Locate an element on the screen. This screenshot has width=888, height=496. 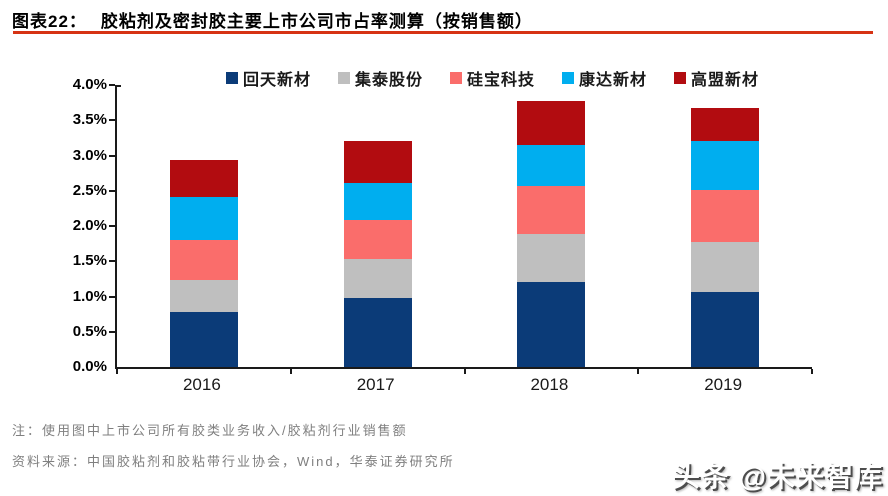
y-axis-label: 2.5% is located at coordinates (89, 190).